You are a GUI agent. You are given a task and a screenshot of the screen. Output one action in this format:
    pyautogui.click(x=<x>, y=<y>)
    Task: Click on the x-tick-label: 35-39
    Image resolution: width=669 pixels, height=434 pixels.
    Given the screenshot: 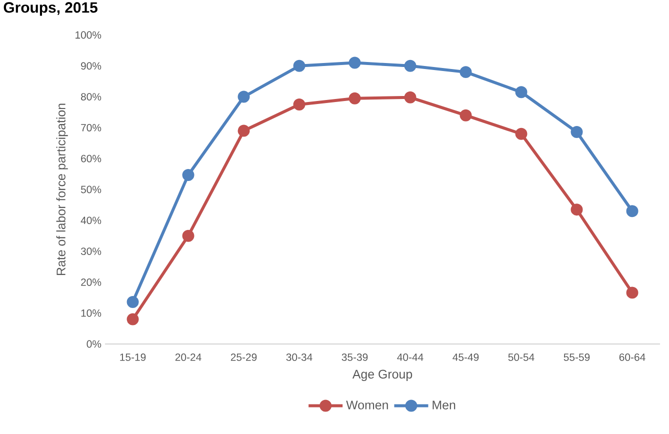 What is the action you would take?
    pyautogui.click(x=355, y=357)
    